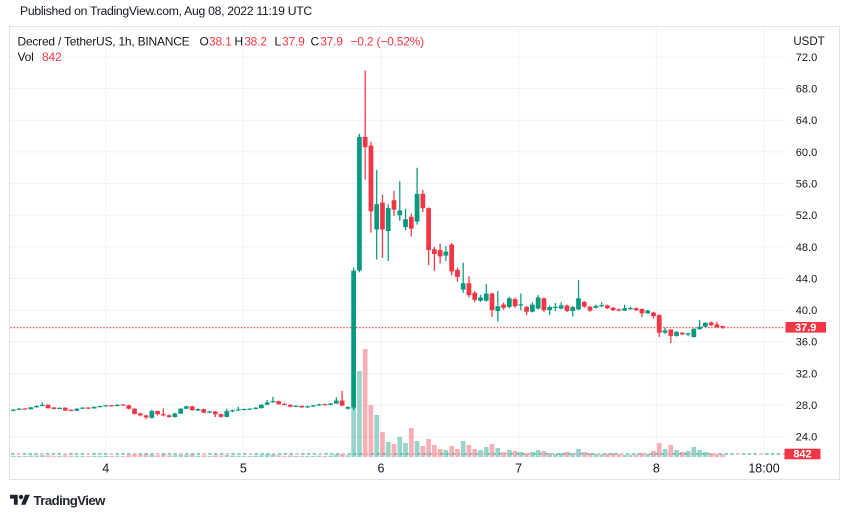 Image resolution: width=851 pixels, height=523 pixels. What do you see at coordinates (104, 41) in the screenshot?
I see `svg-text: Decred / TetherUS, 1h, BINANCE` at bounding box center [104, 41].